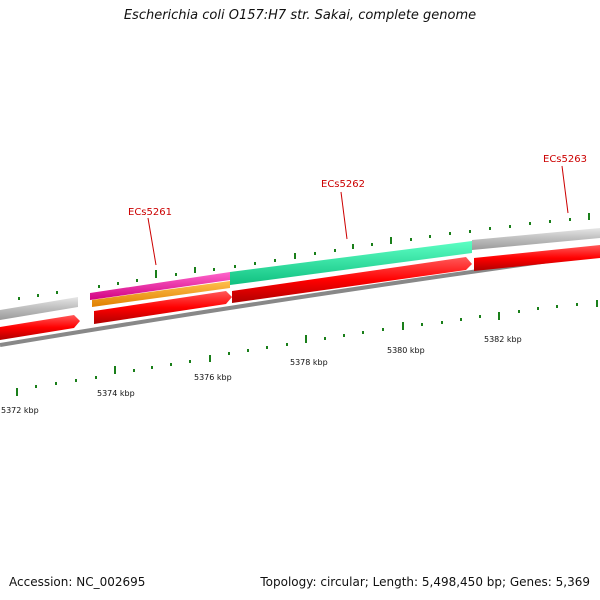 Image resolution: width=600 pixels, height=600 pixels. Describe the element at coordinates (536, 239) in the screenshot. I see `grey-track-right` at that location.